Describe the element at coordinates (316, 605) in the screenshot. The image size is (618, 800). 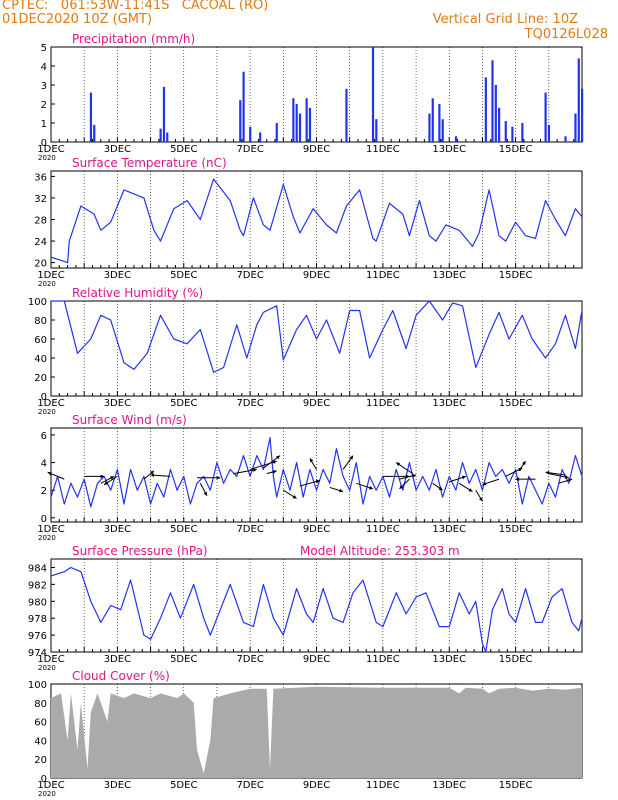
I see `panel-frame-pres` at that location.